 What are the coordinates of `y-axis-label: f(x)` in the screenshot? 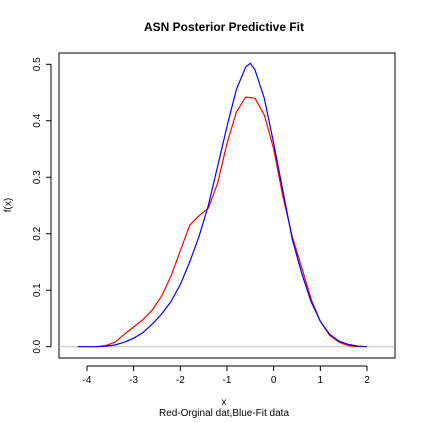 It's located at (8, 205).